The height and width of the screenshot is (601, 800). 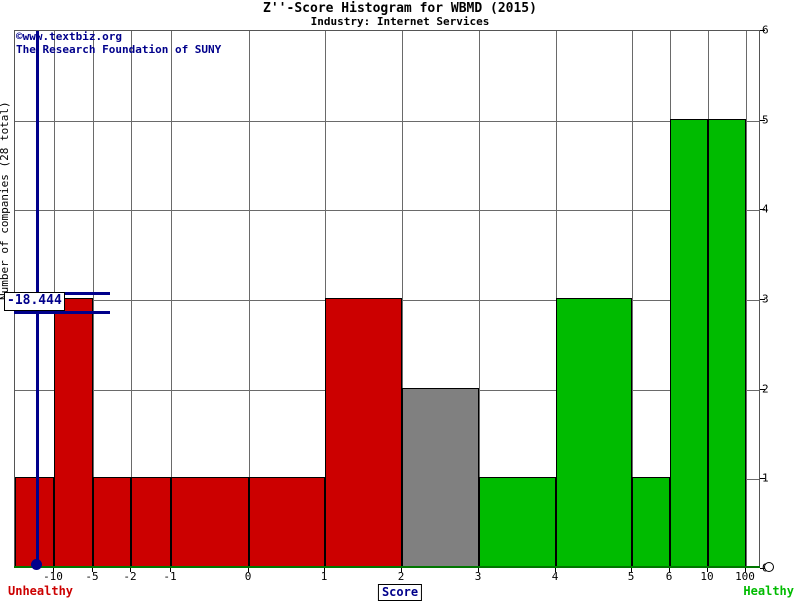 What do you see at coordinates (34, 301) in the screenshot?
I see `score-marker-label: -18.444` at bounding box center [34, 301].